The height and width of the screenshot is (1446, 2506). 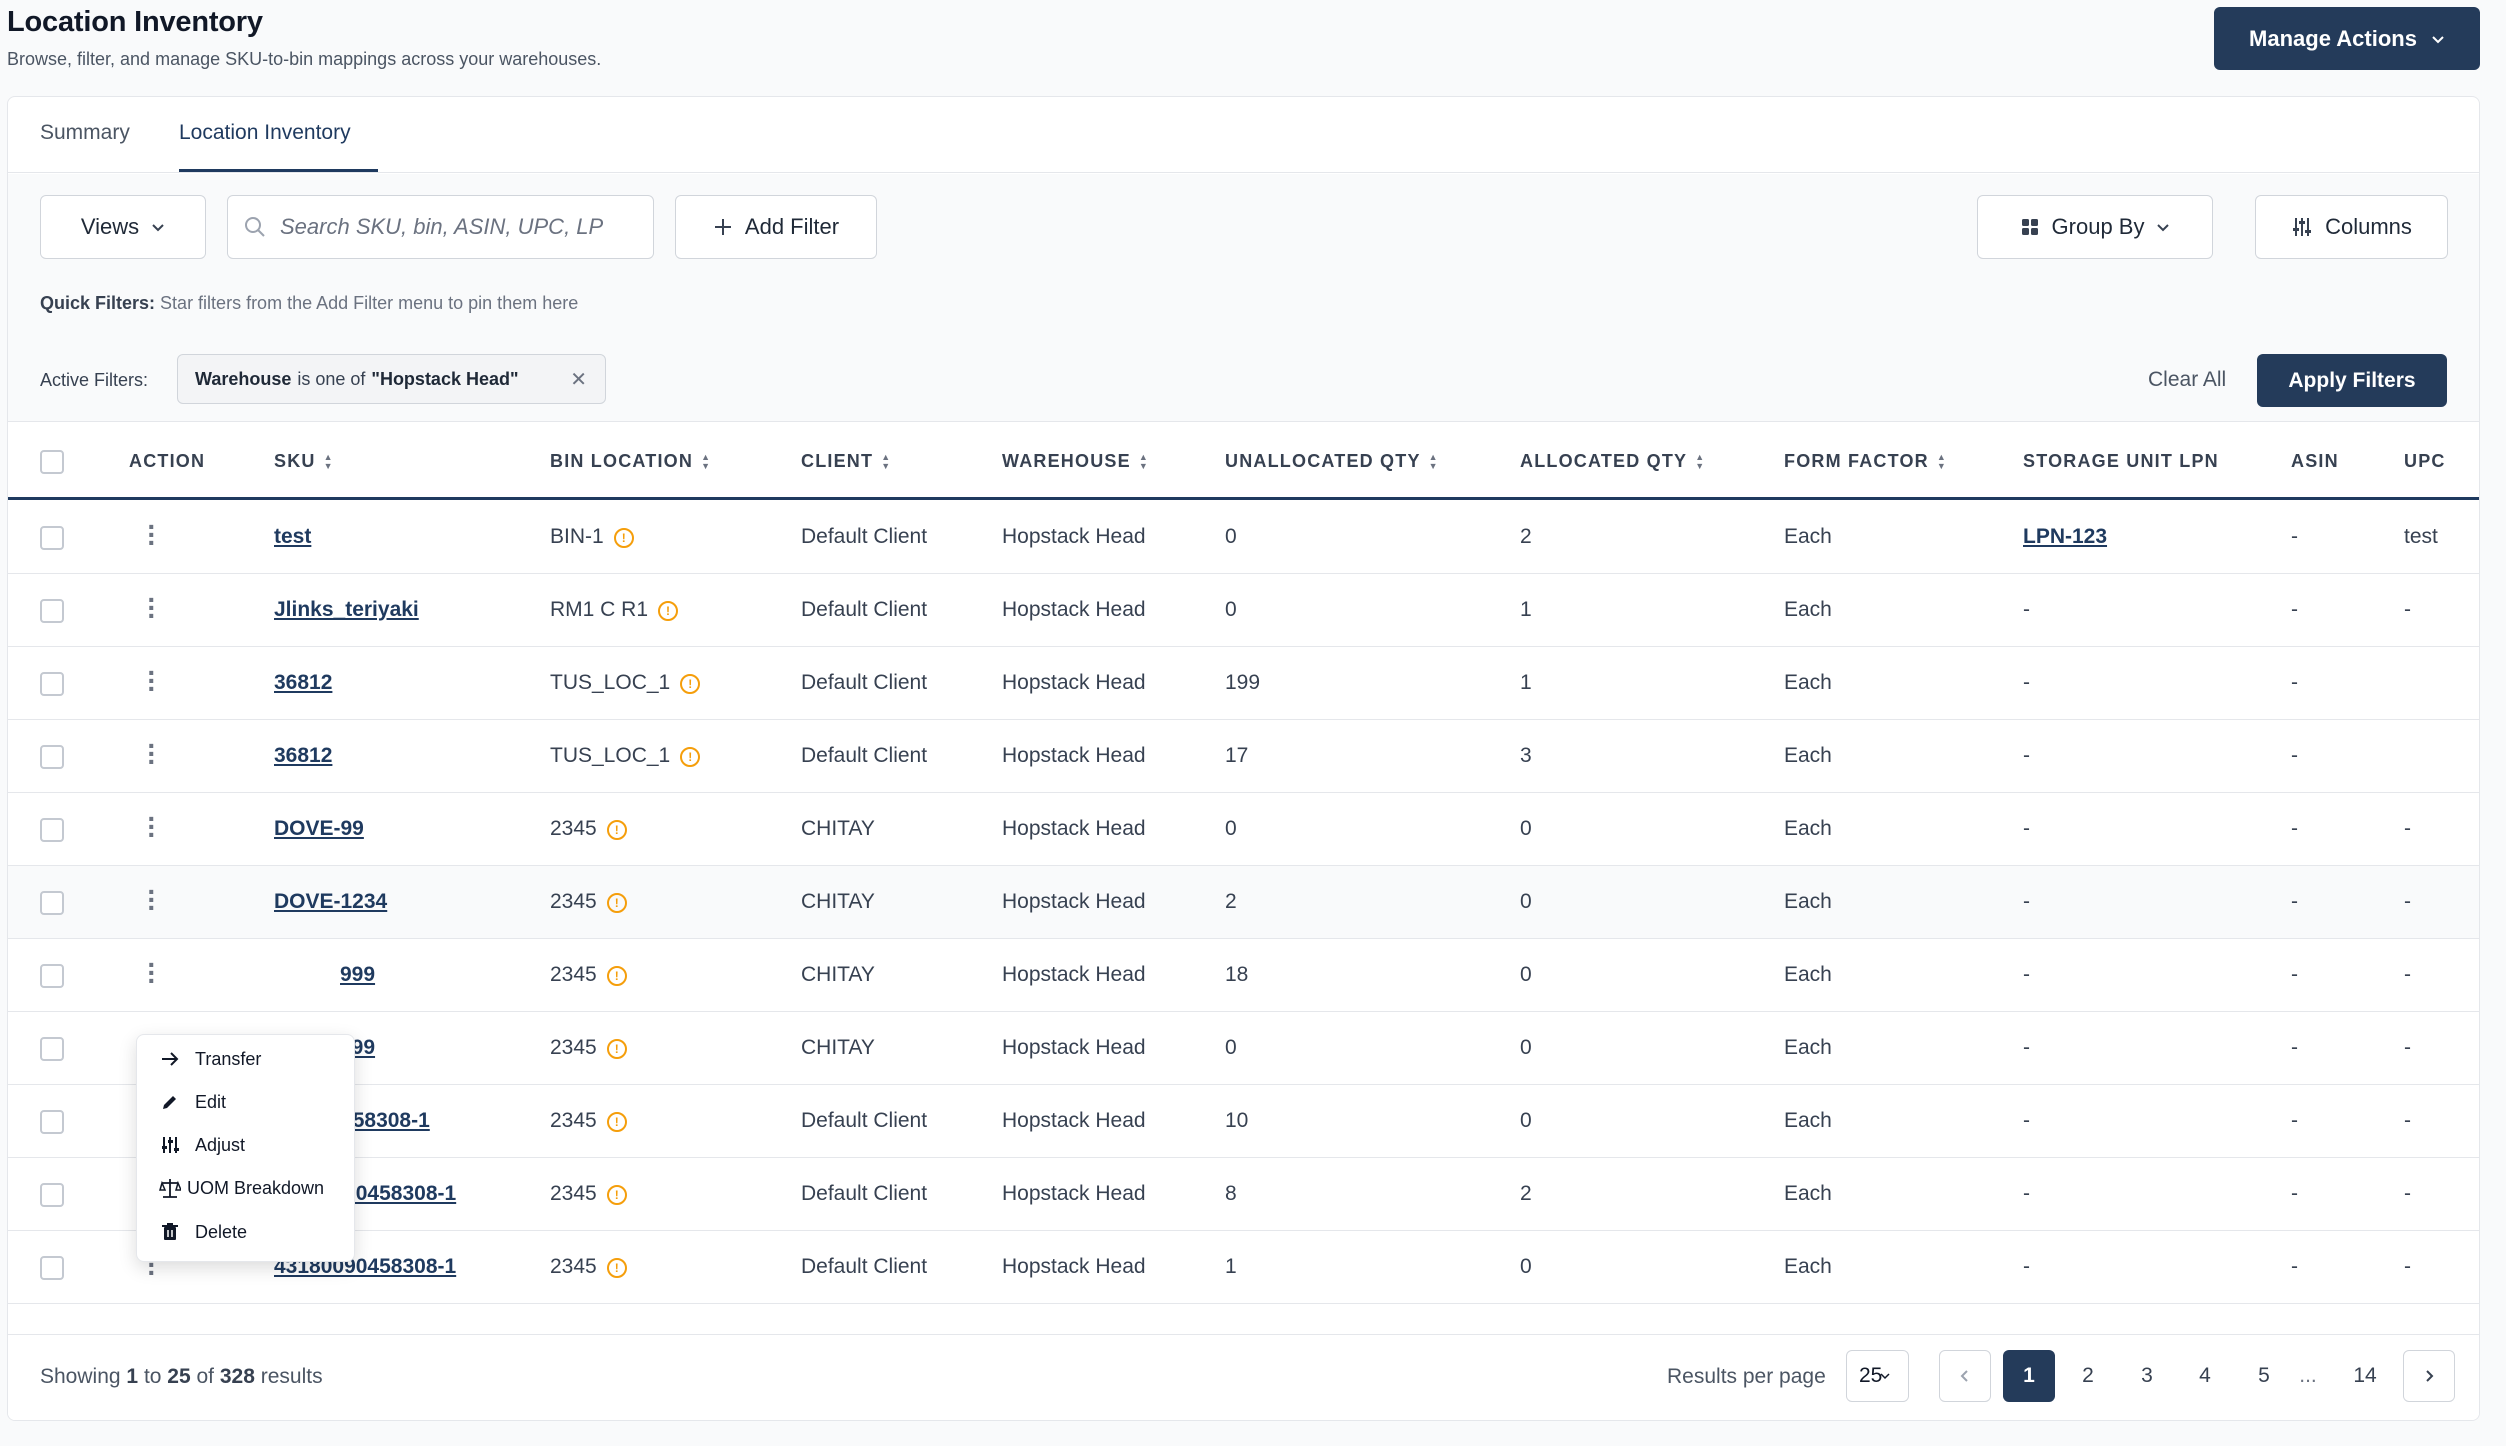 What do you see at coordinates (1237, 1120) in the screenshot?
I see `cell-value: 10` at bounding box center [1237, 1120].